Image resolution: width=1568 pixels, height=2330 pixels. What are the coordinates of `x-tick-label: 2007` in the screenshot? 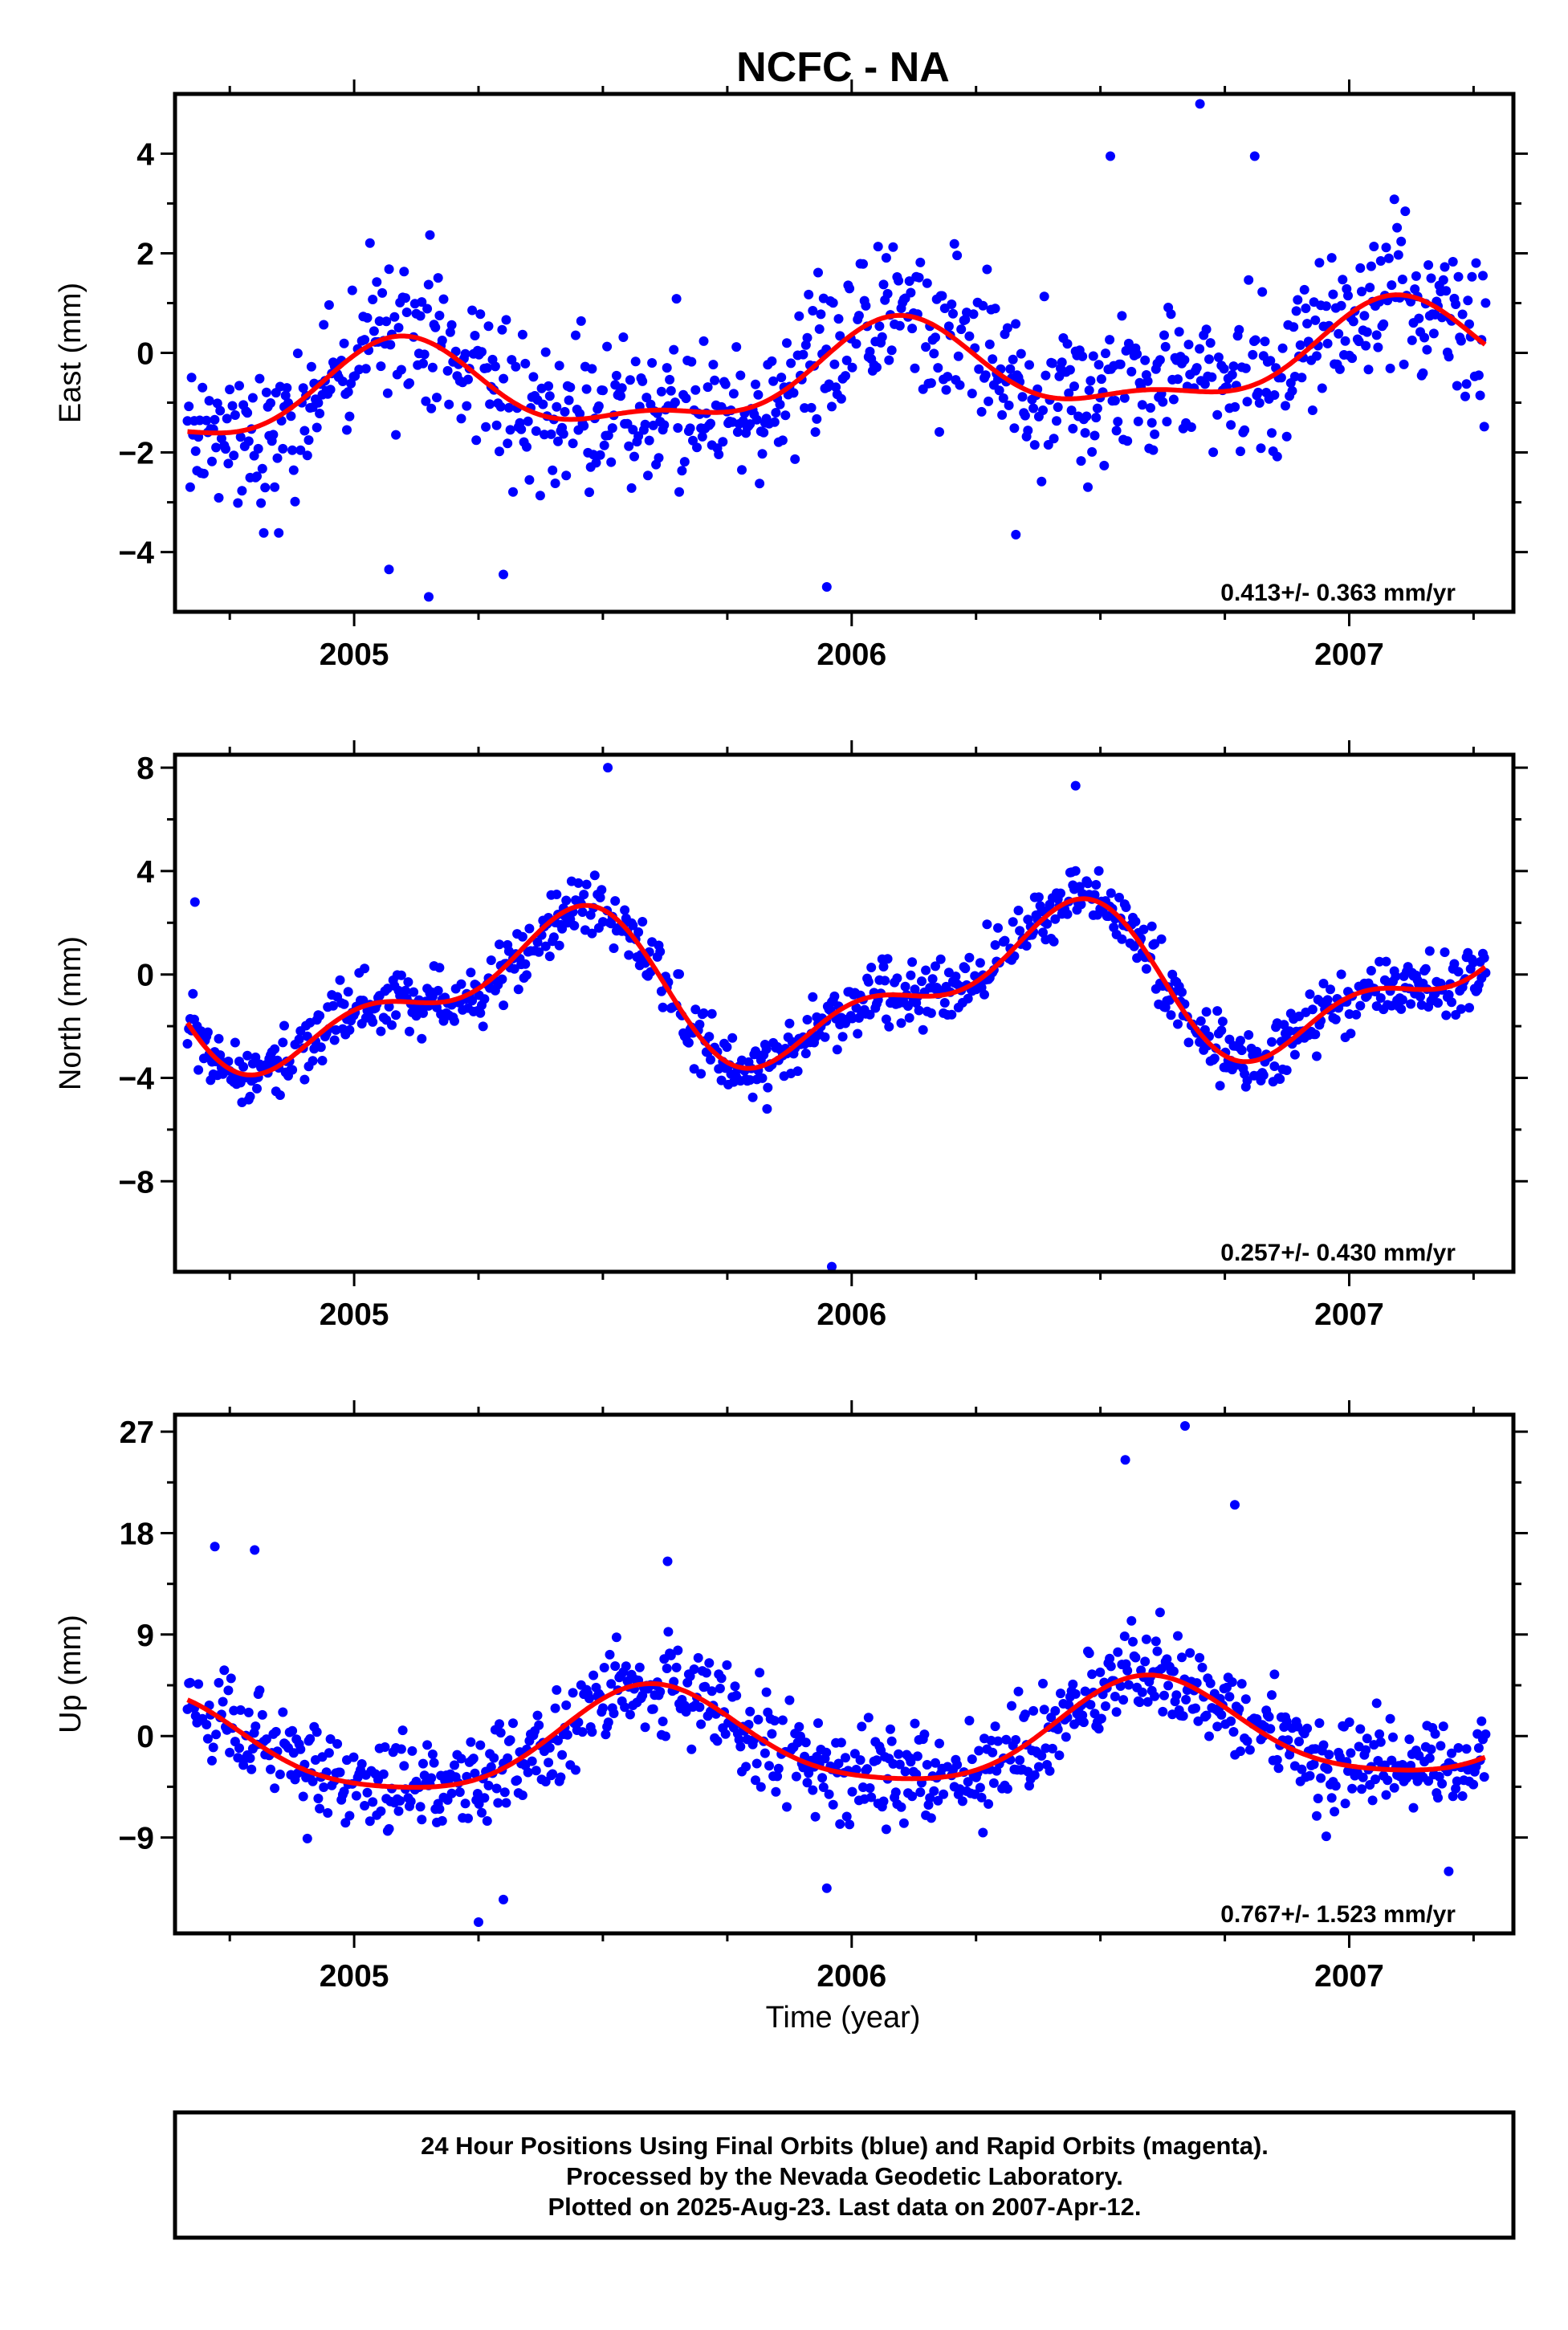 It's located at (1349, 1314).